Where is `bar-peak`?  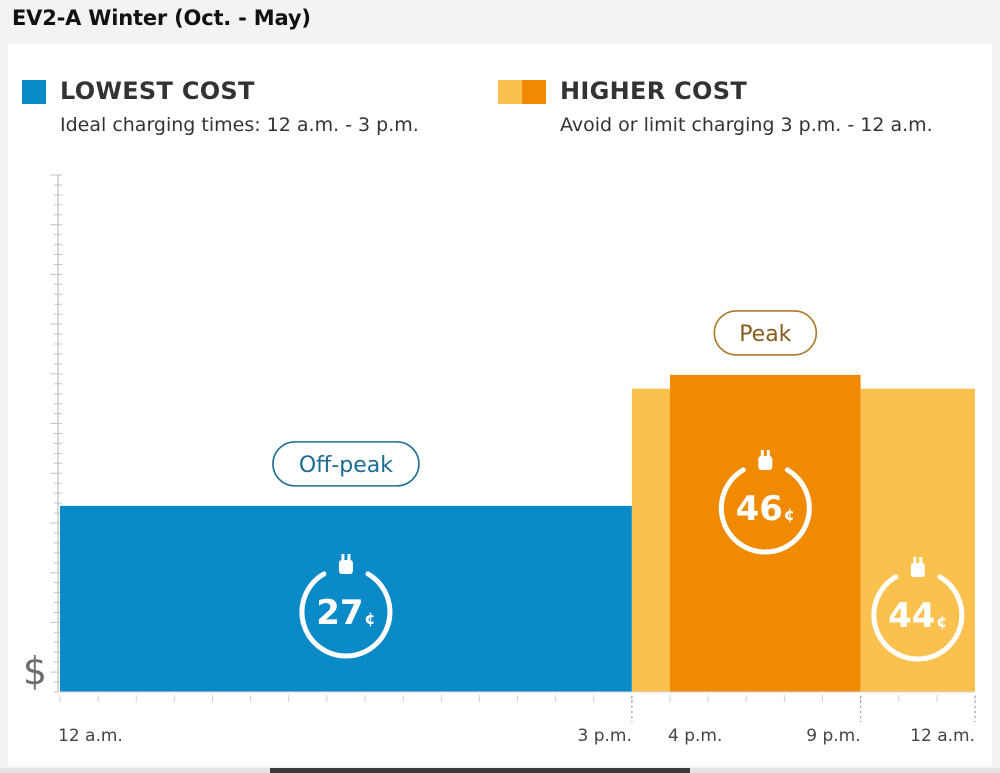
bar-peak is located at coordinates (765, 533).